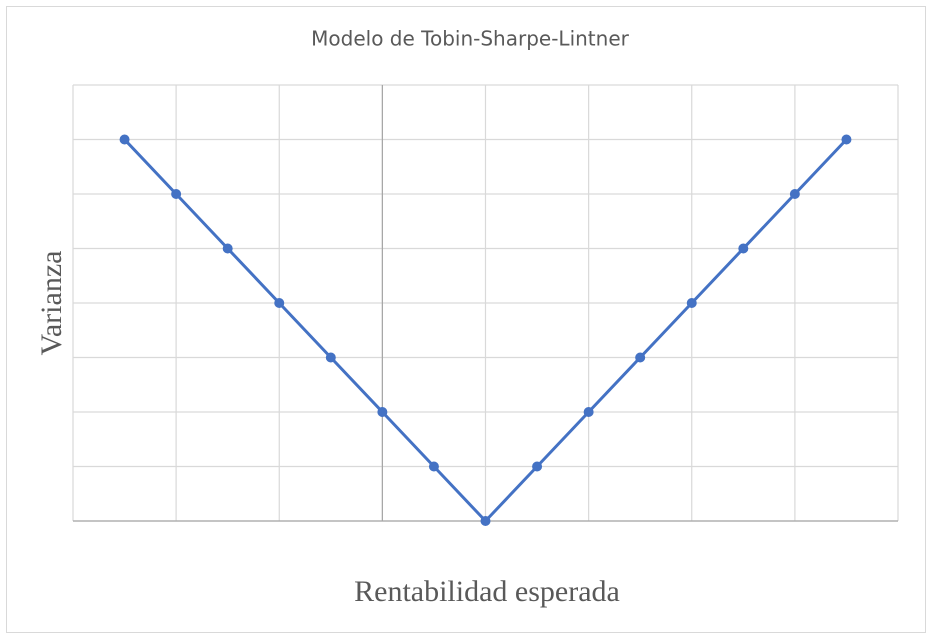 This screenshot has height=639, width=933. What do you see at coordinates (487, 591) in the screenshot?
I see `x-axis-title: Rentabilidad esperada` at bounding box center [487, 591].